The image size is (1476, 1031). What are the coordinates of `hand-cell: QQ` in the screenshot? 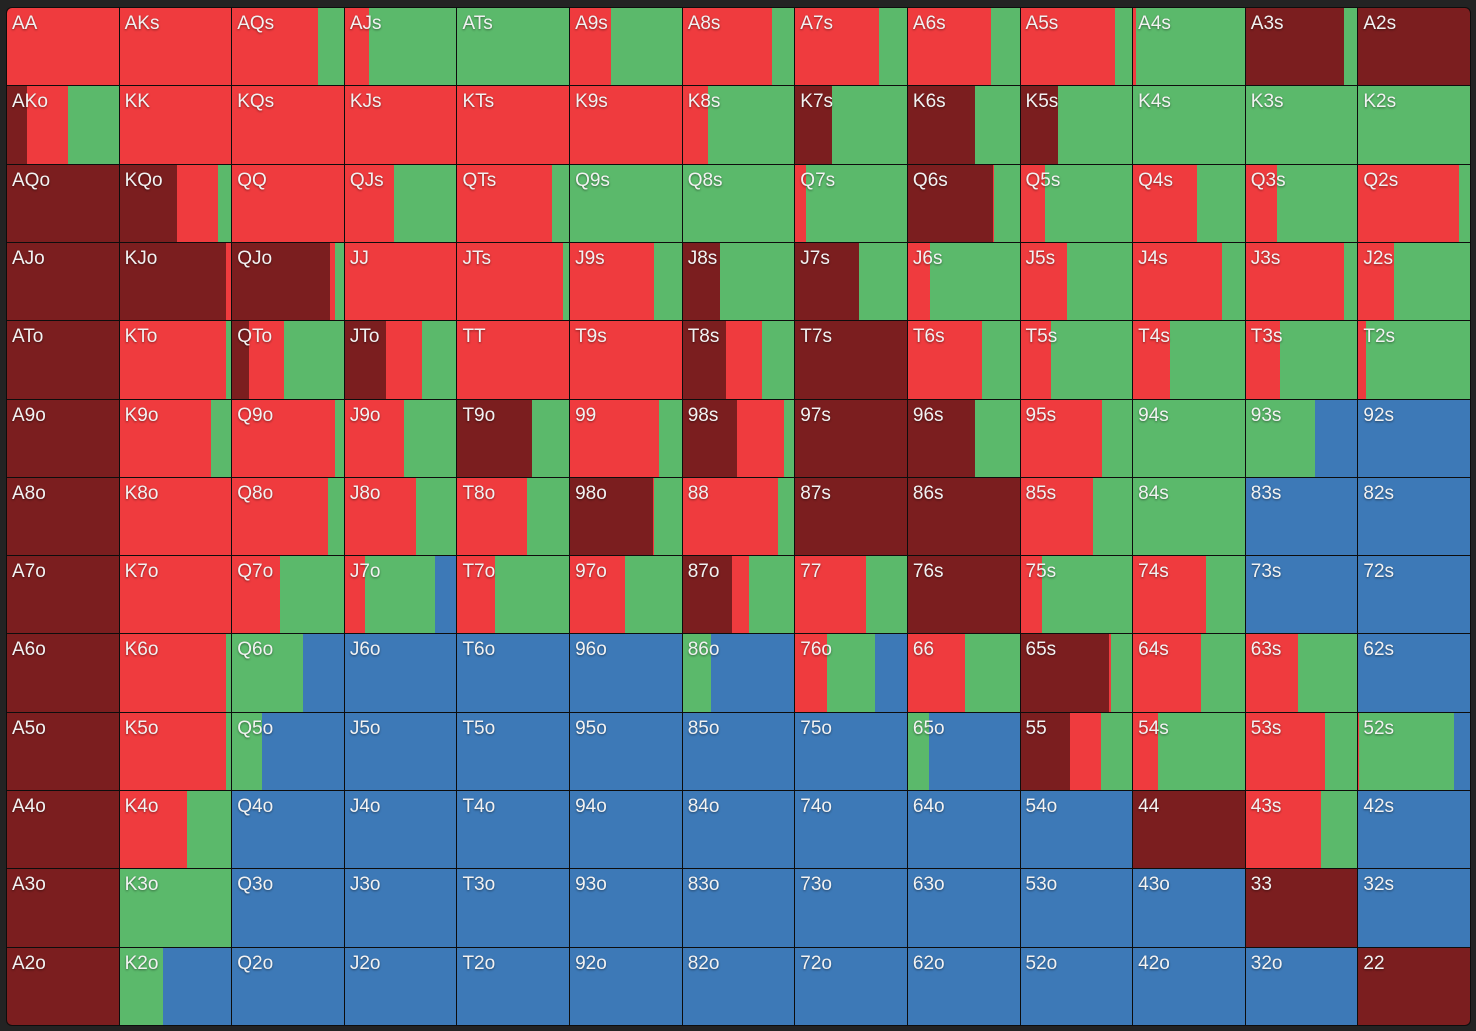 It's located at (288, 203).